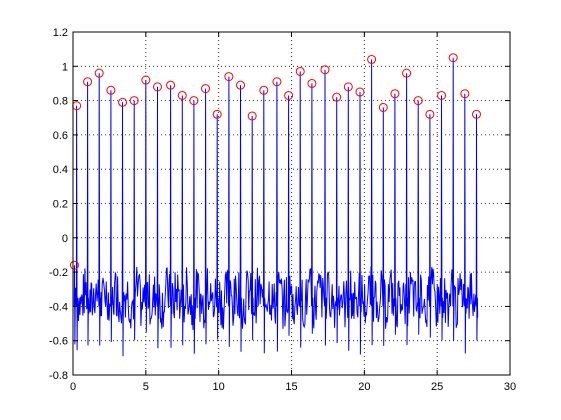  I want to click on x-tick-label: 20, so click(364, 387).